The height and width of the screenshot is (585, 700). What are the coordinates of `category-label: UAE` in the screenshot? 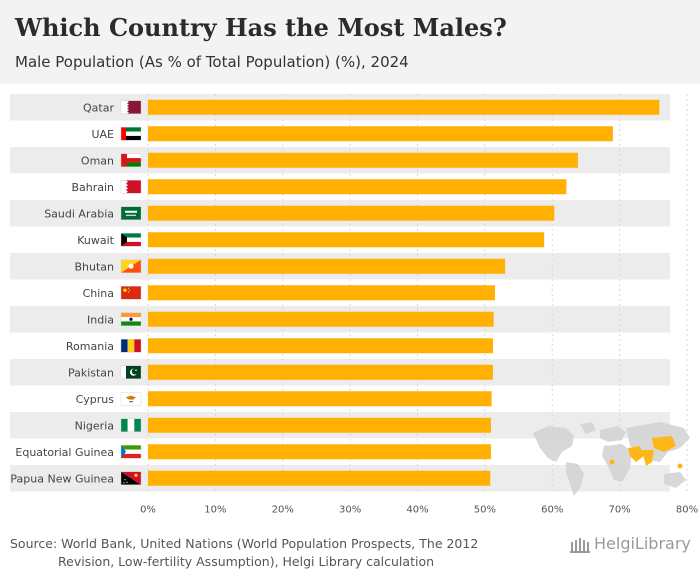 It's located at (102, 134).